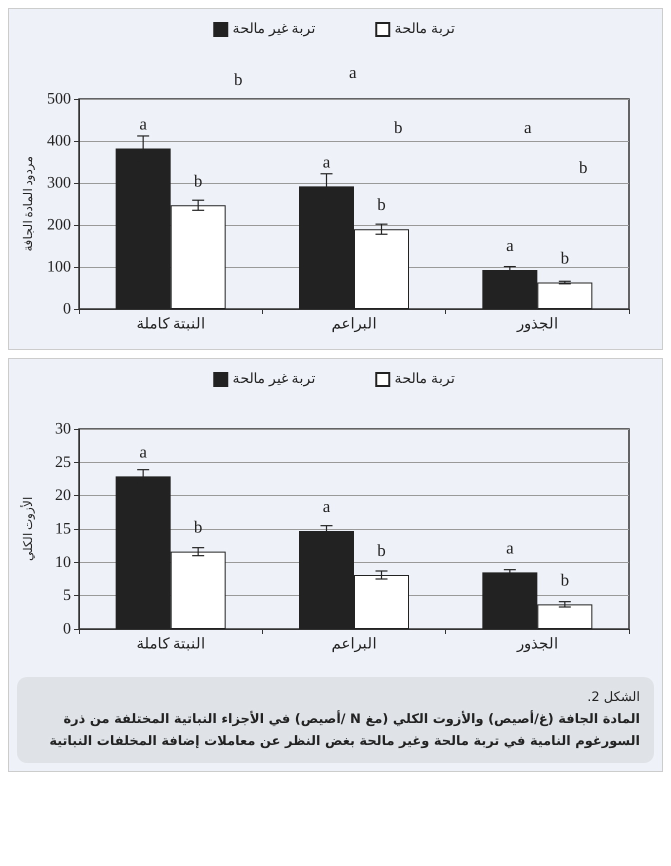 This screenshot has height=866, width=671. Describe the element at coordinates (63, 429) in the screenshot. I see `y-tick-label: 30` at that location.